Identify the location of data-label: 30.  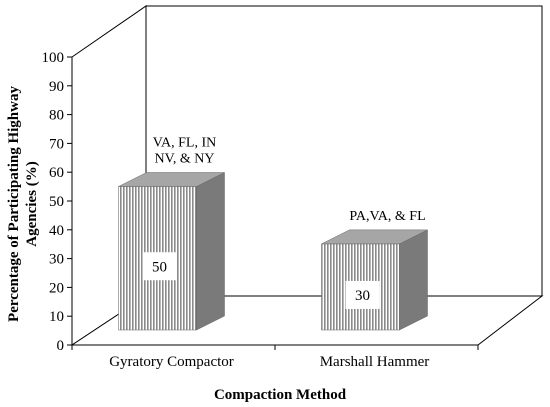
(362, 296).